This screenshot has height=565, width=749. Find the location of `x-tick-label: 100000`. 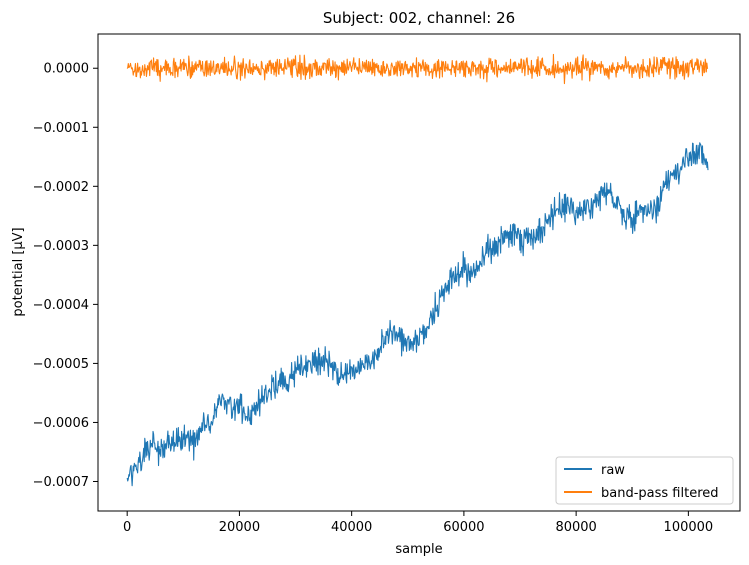

x-tick-label: 100000 is located at coordinates (689, 527).